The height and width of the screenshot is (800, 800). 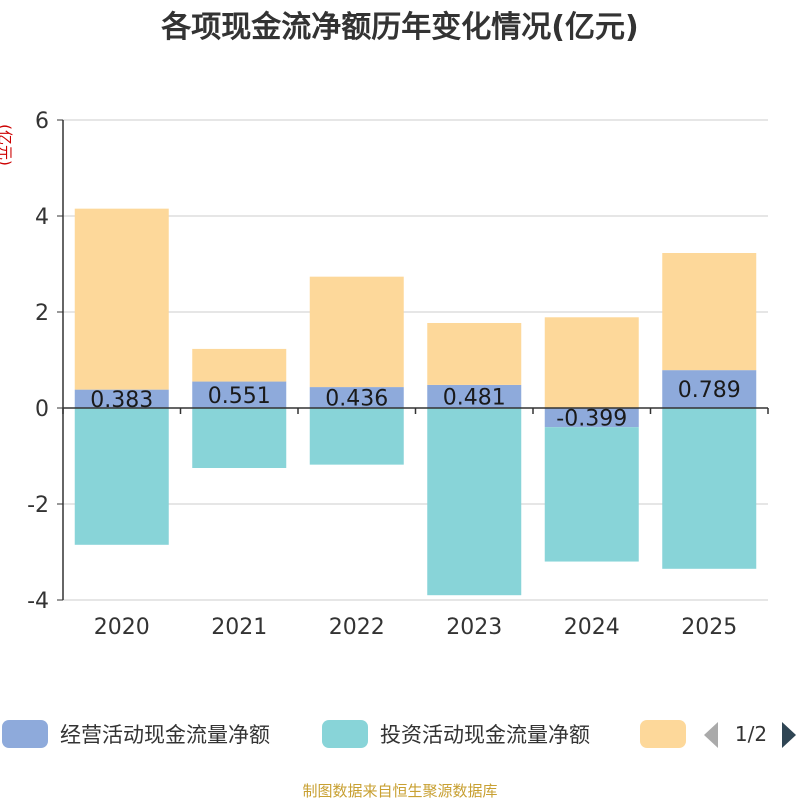 What do you see at coordinates (42, 217) in the screenshot?
I see `y-tick-label: 4` at bounding box center [42, 217].